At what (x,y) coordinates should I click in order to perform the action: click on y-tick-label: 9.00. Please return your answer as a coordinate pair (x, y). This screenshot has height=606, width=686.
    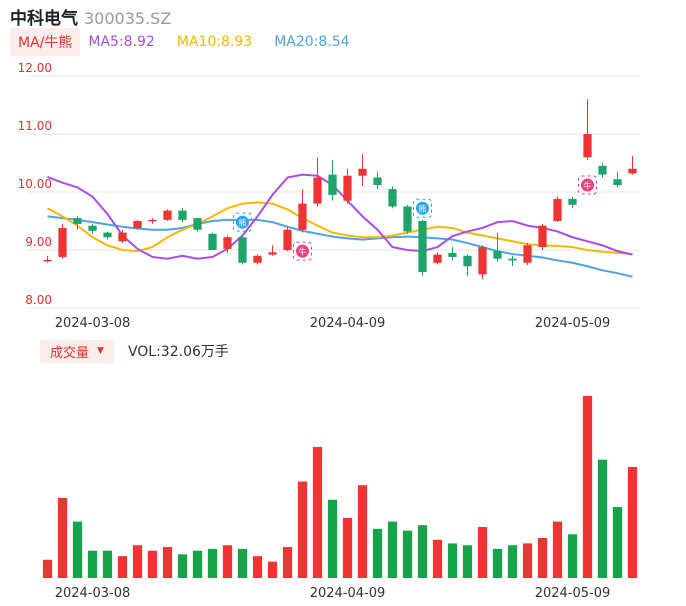
    Looking at the image, I should click on (38, 242).